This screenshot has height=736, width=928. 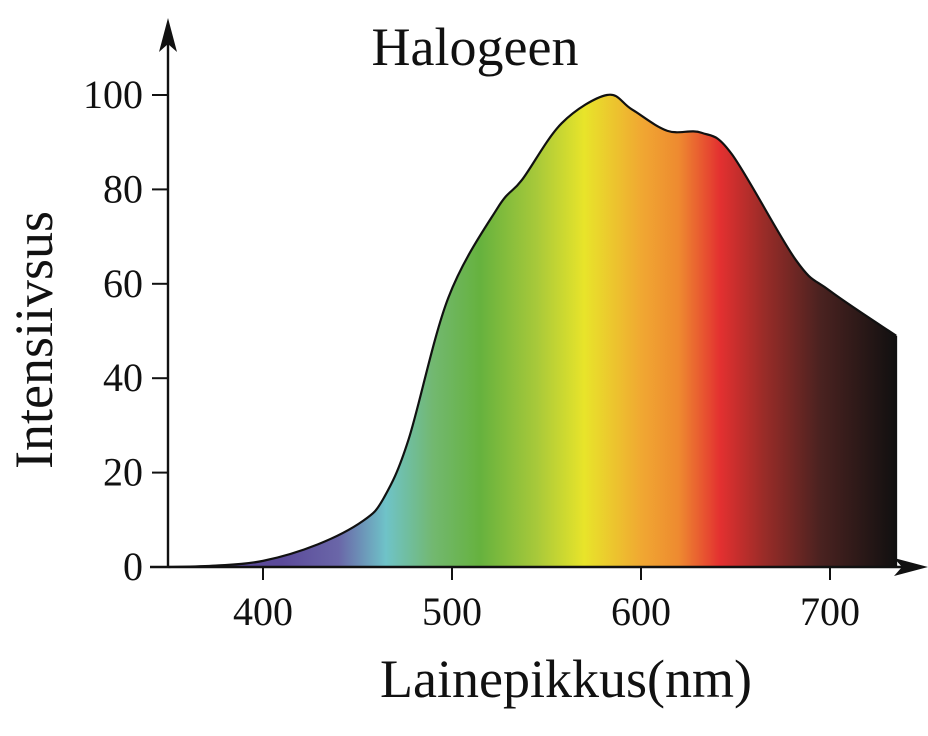 What do you see at coordinates (475, 47) in the screenshot?
I see `chart-title: Halogeen` at bounding box center [475, 47].